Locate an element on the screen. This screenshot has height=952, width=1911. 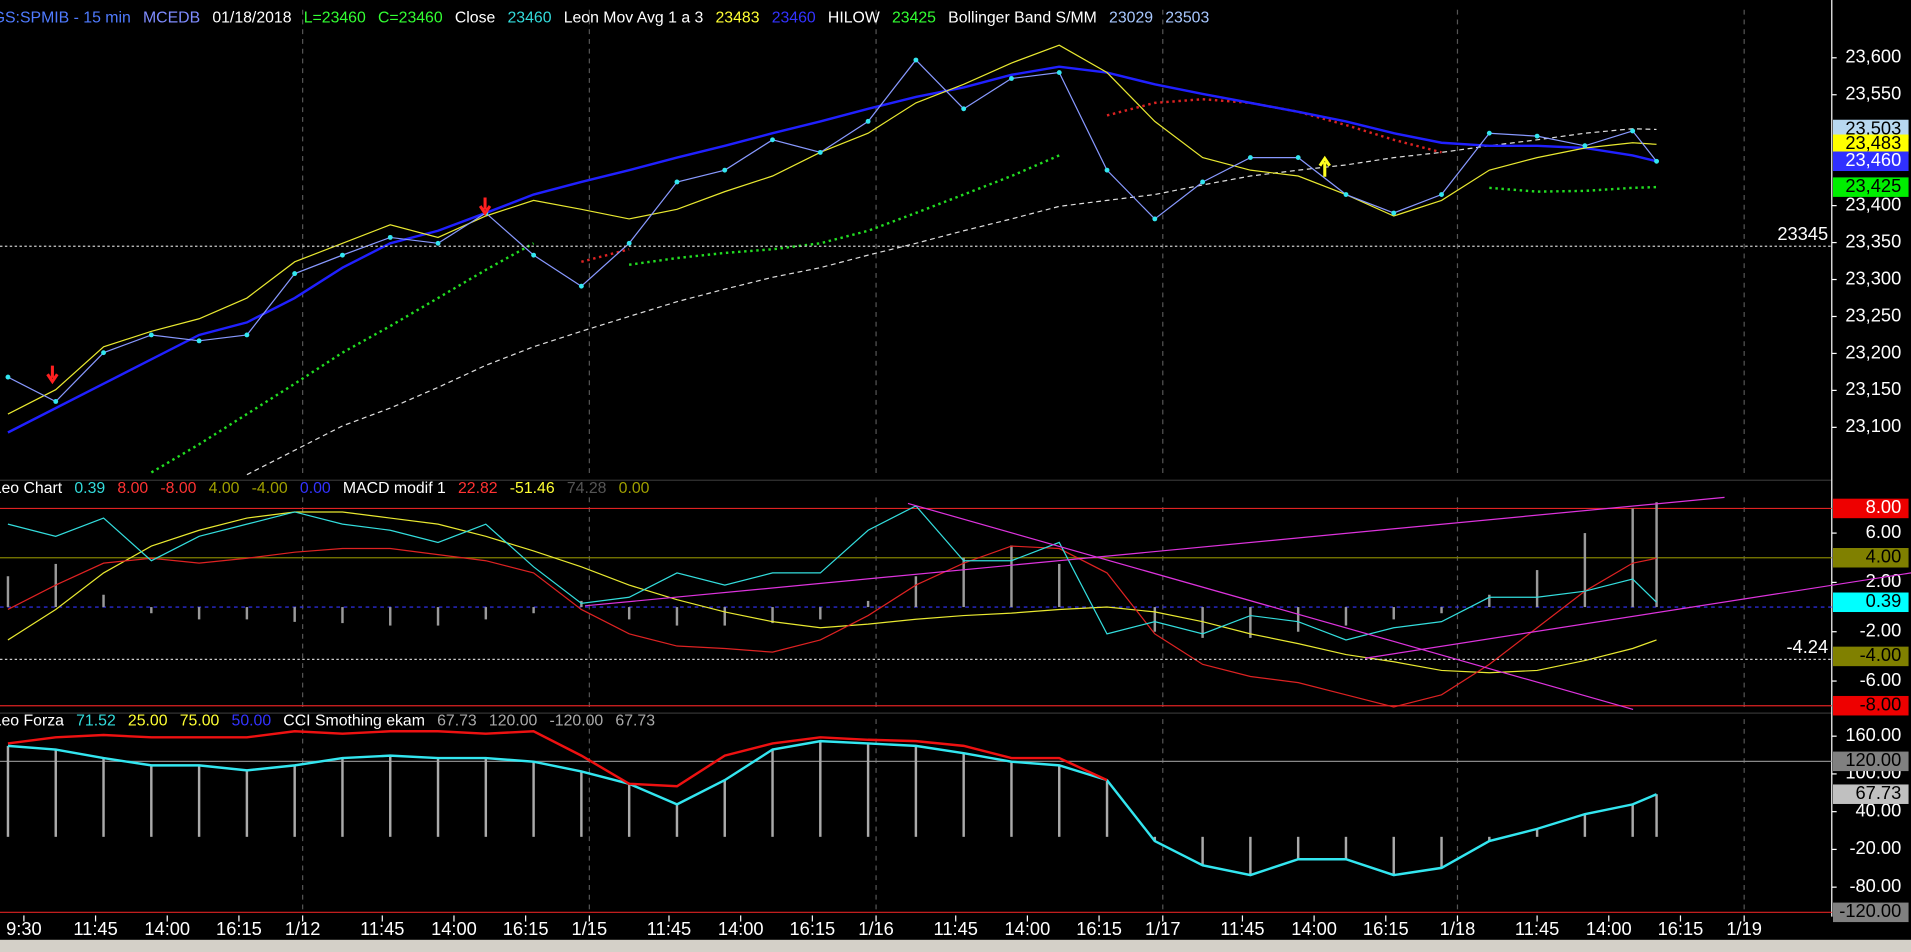
header-item: Bollinger Band S/MM is located at coordinates (1022, 17).